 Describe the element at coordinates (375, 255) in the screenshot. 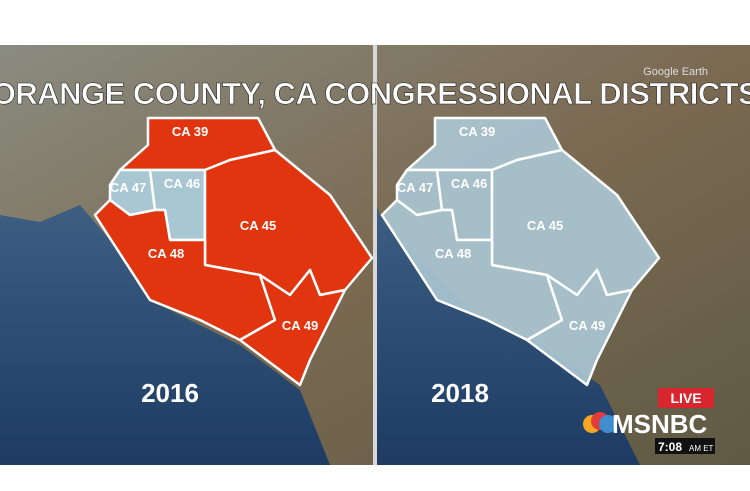

I see `divider` at that location.